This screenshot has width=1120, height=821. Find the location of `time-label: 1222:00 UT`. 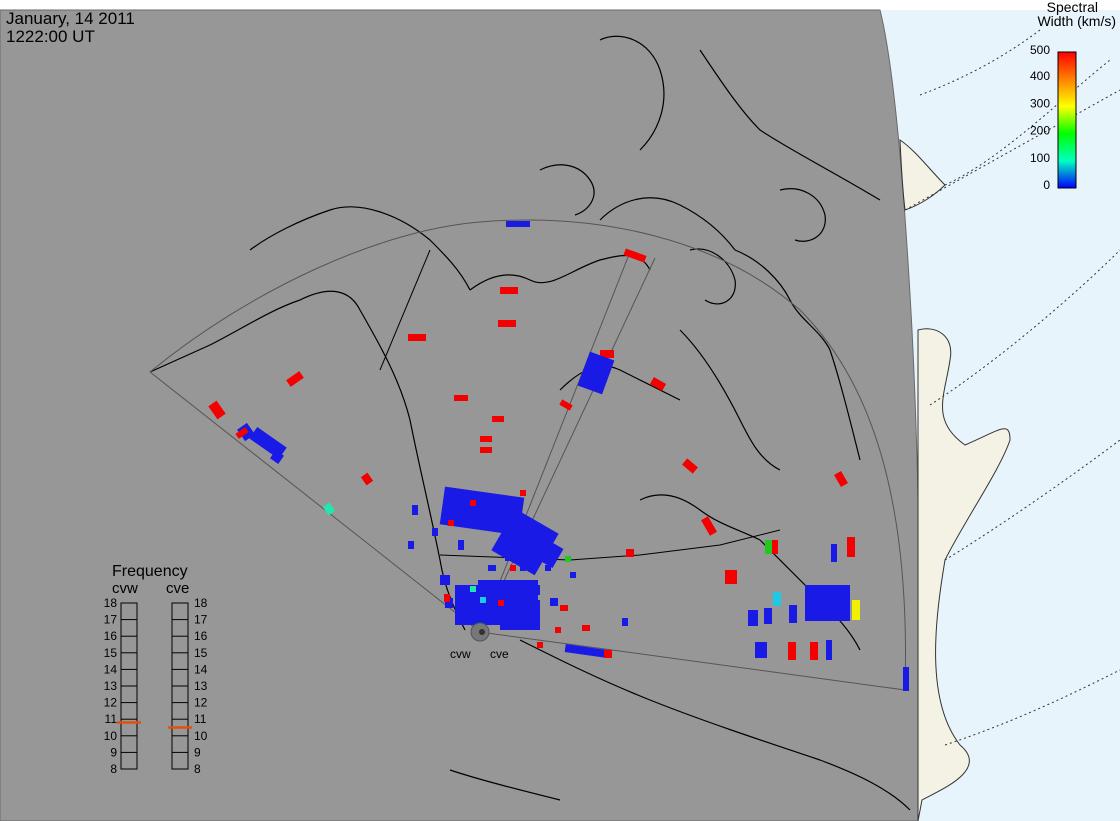

time-label: 1222:00 UT is located at coordinates (50, 36).